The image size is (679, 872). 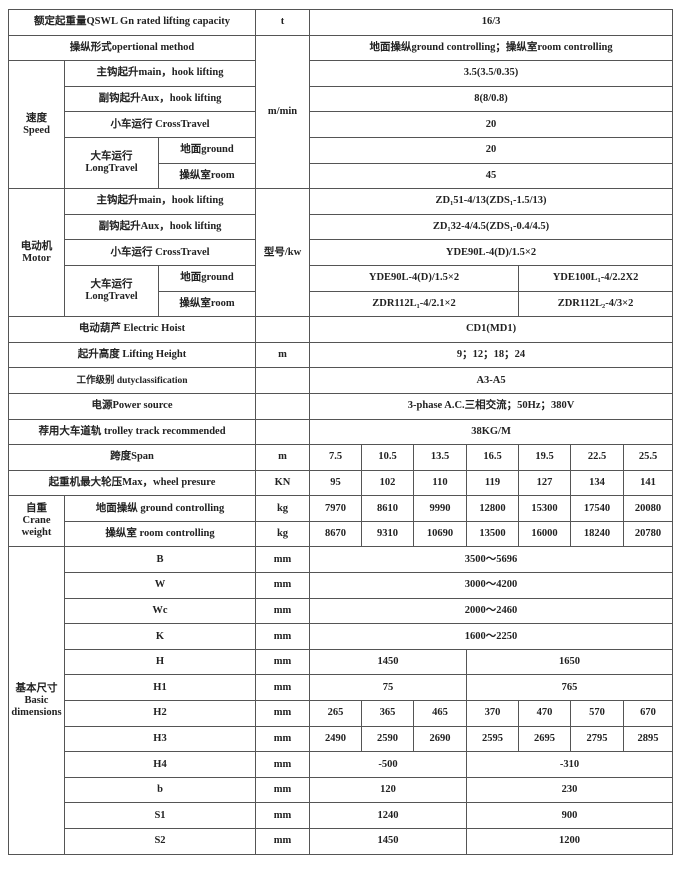 What do you see at coordinates (388, 790) in the screenshot?
I see `value: 120` at bounding box center [388, 790].